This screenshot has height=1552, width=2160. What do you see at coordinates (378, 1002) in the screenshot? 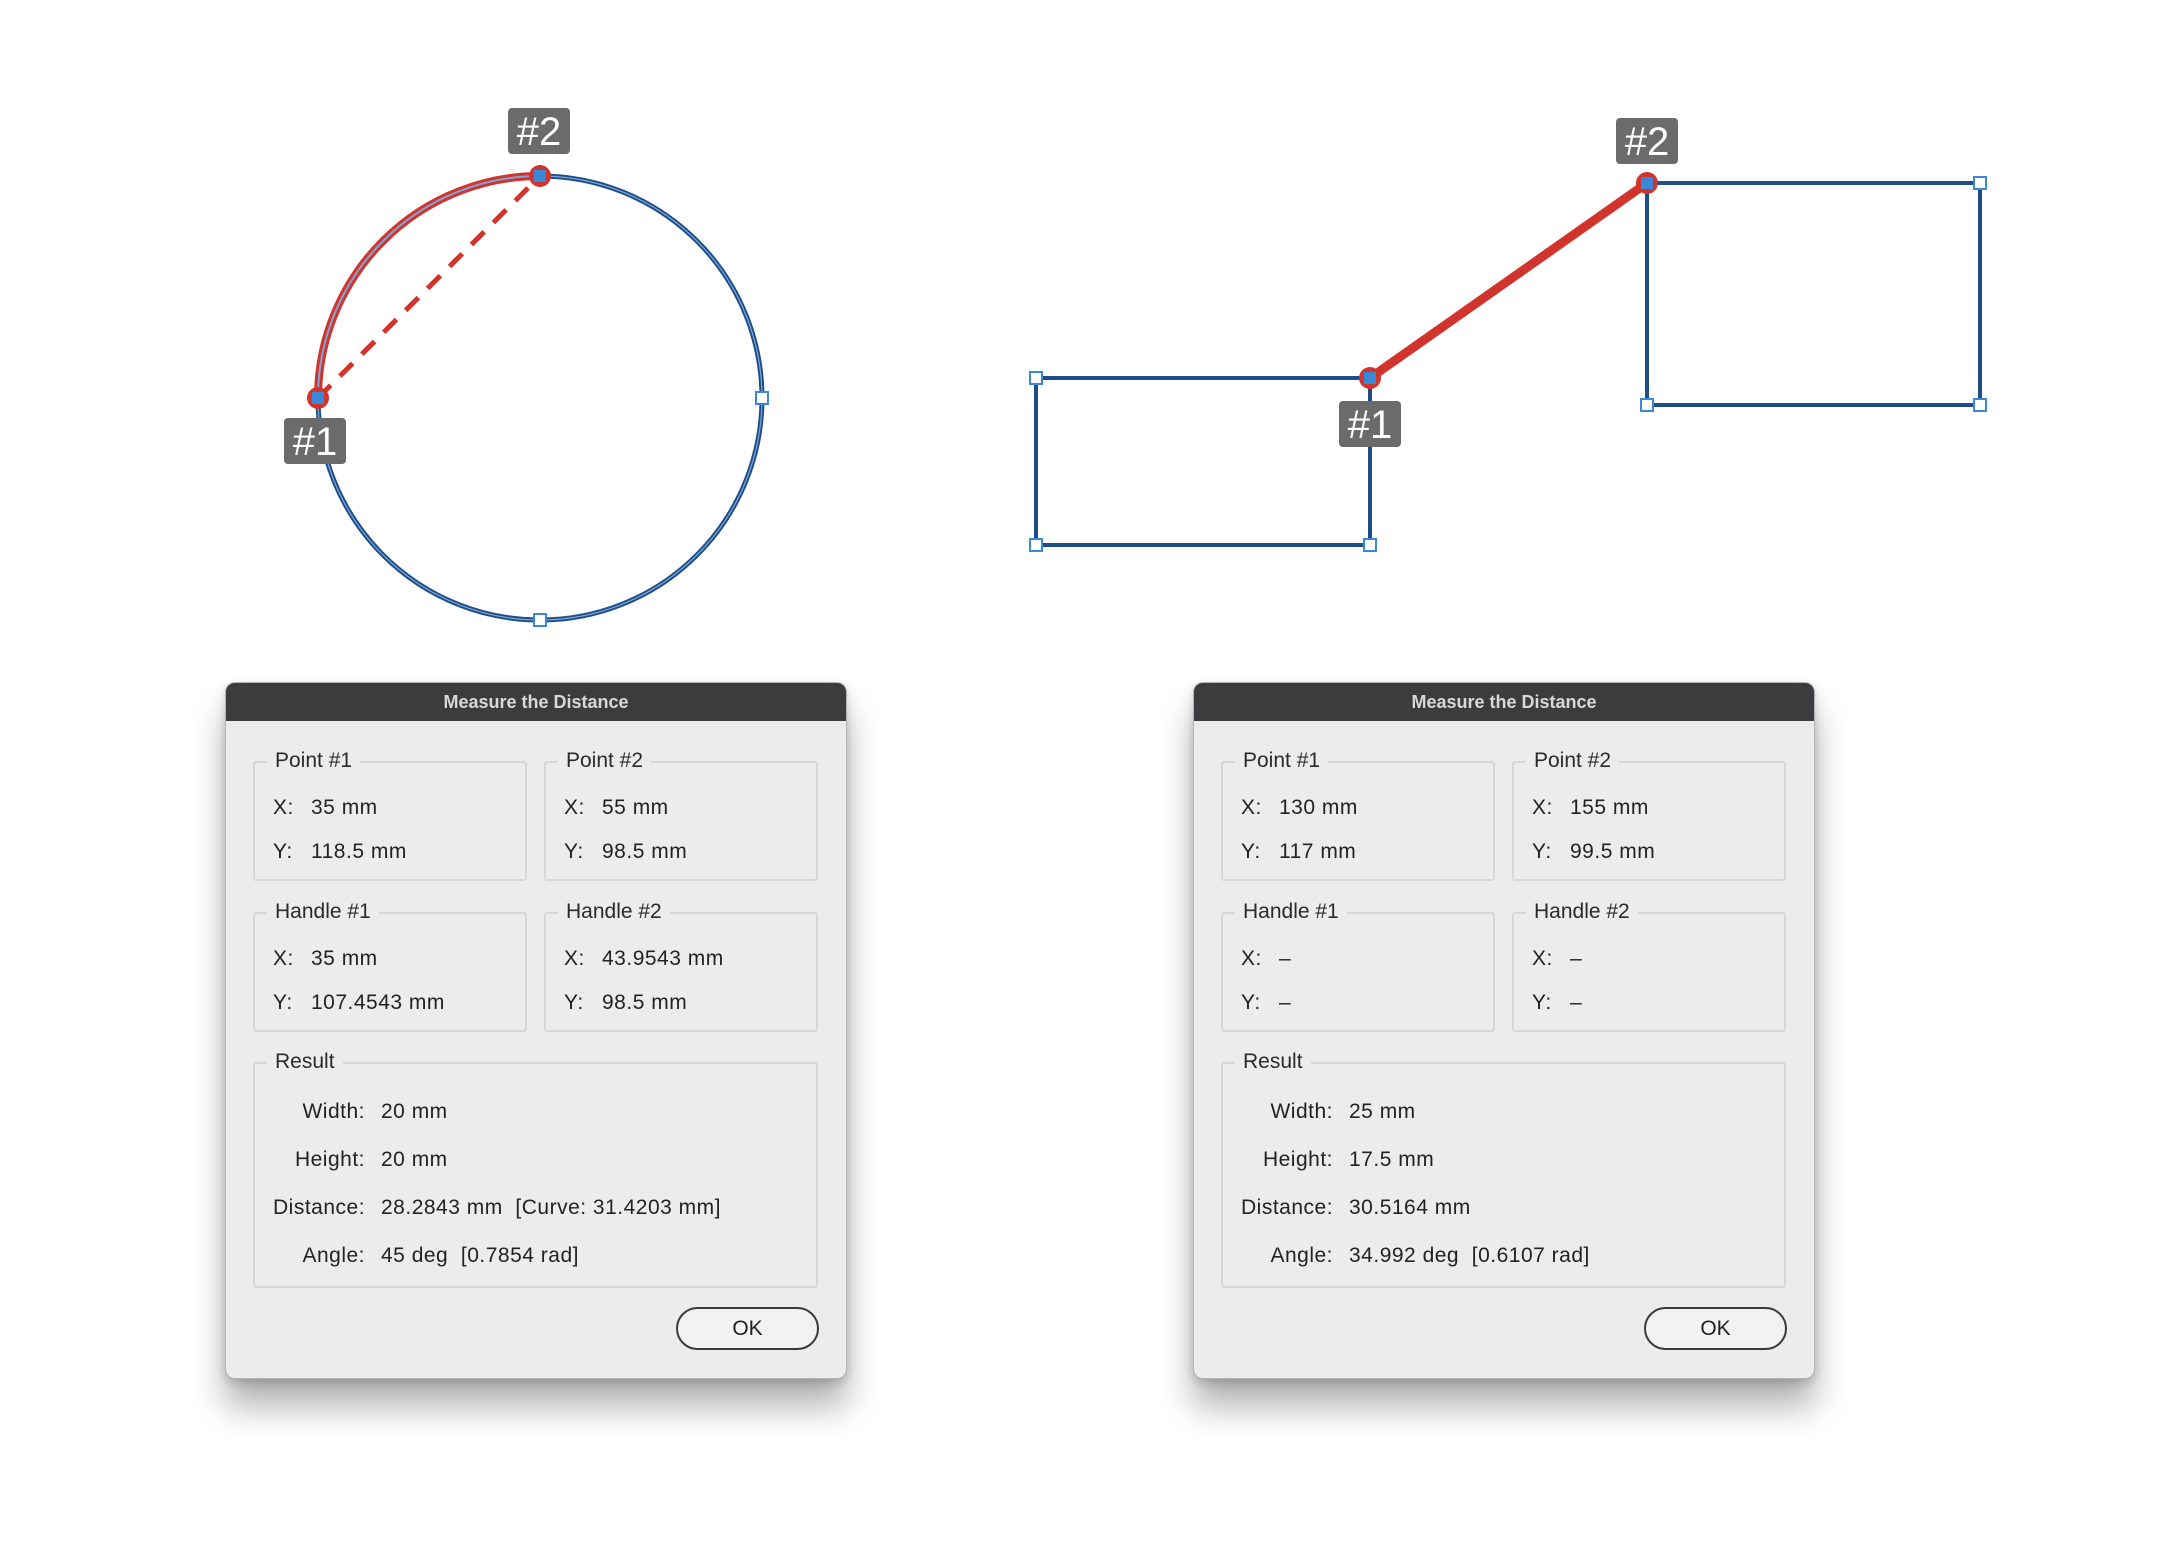
I see `y-value: 107.4543 mm` at bounding box center [378, 1002].